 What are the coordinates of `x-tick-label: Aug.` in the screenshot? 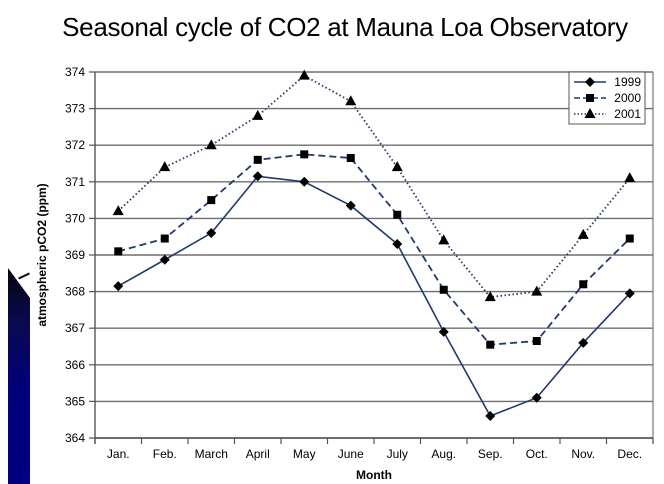 It's located at (443, 454).